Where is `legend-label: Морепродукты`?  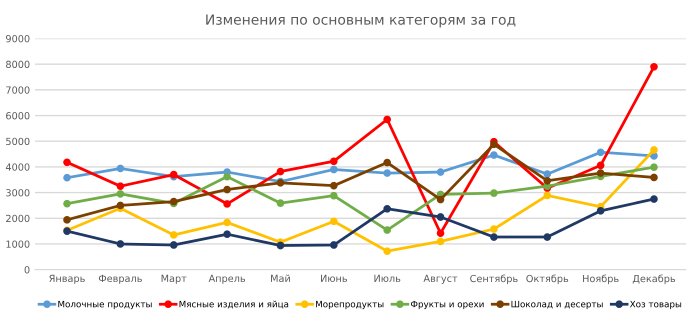
legend-label: Морепродукты is located at coordinates (350, 305).